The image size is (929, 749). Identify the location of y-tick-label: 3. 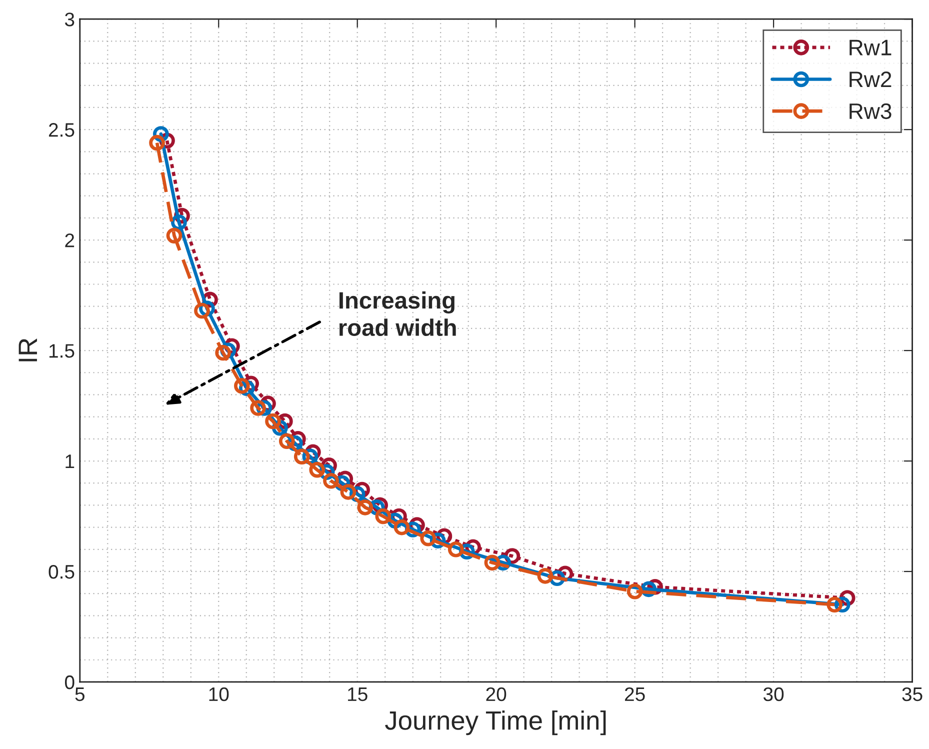
(69, 19).